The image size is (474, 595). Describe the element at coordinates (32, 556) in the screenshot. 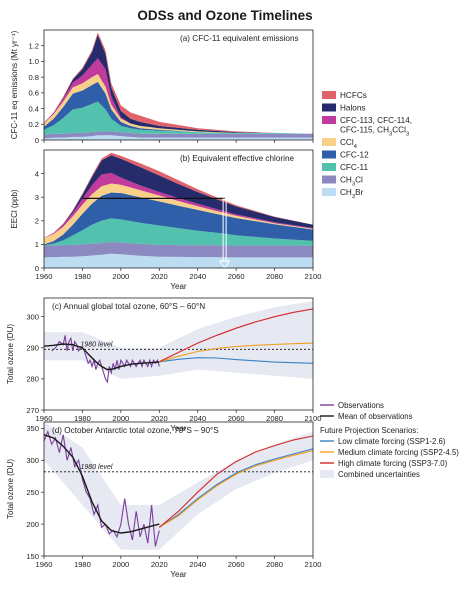

I see `y-tick-label: 150` at that location.